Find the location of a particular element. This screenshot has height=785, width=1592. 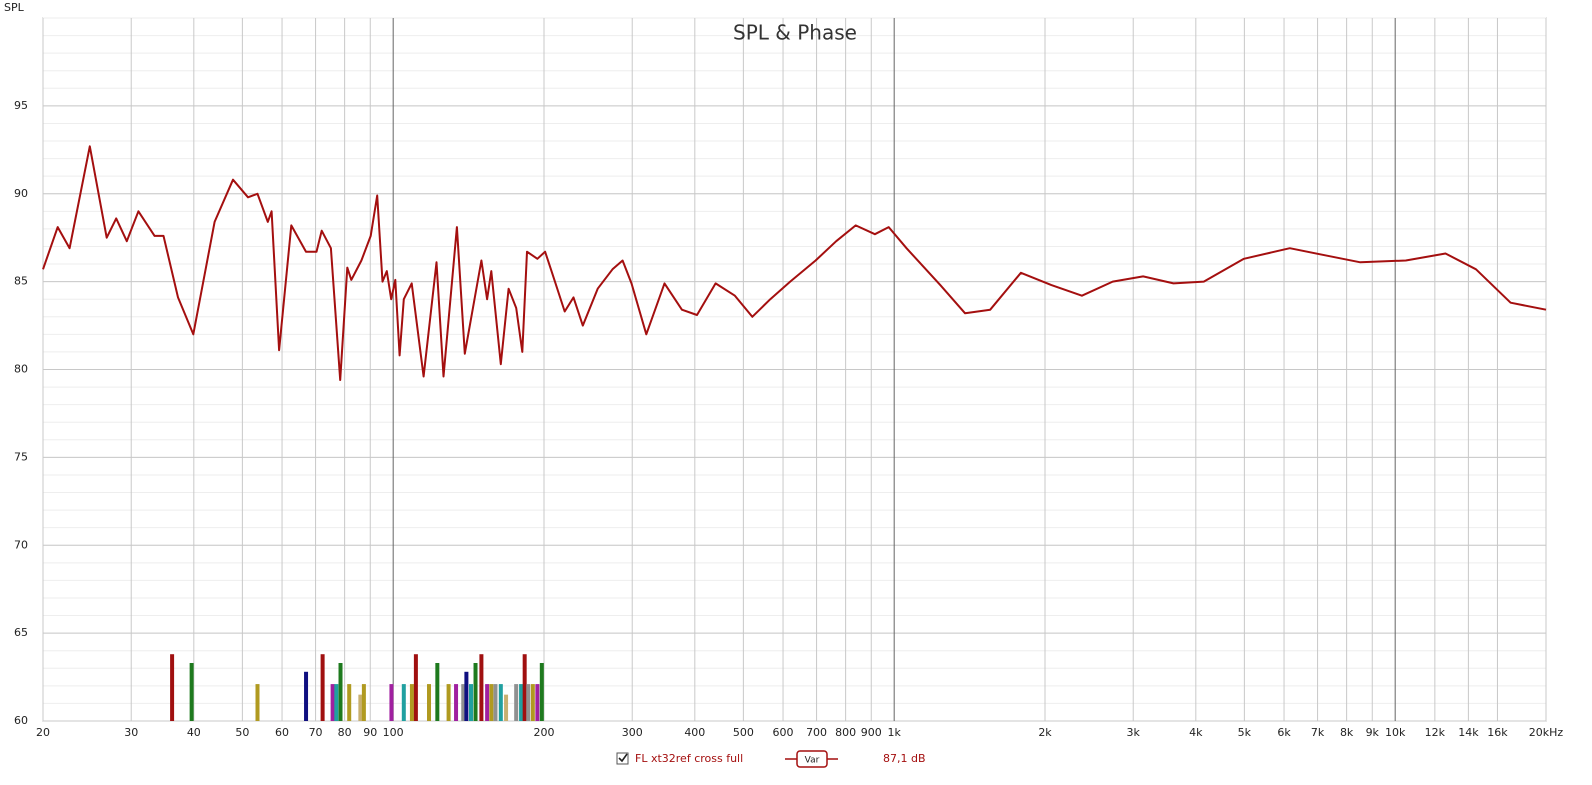

x-tick-label: 70 is located at coordinates (316, 732).